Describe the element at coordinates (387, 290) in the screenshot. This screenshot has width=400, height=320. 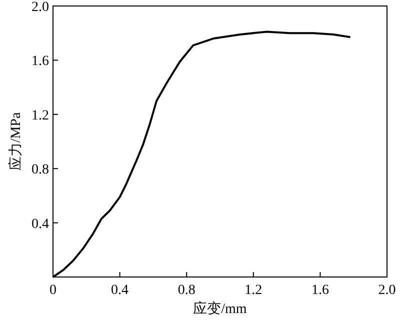
I see `x-tick-label: 2.0` at that location.